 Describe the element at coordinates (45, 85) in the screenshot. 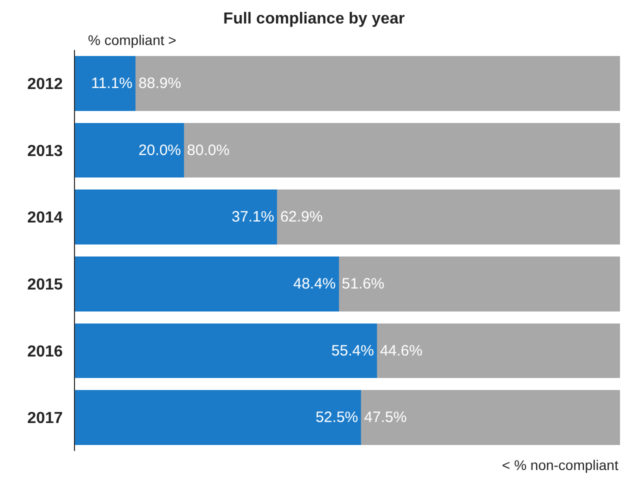

I see `y-tick-label: 2012` at that location.